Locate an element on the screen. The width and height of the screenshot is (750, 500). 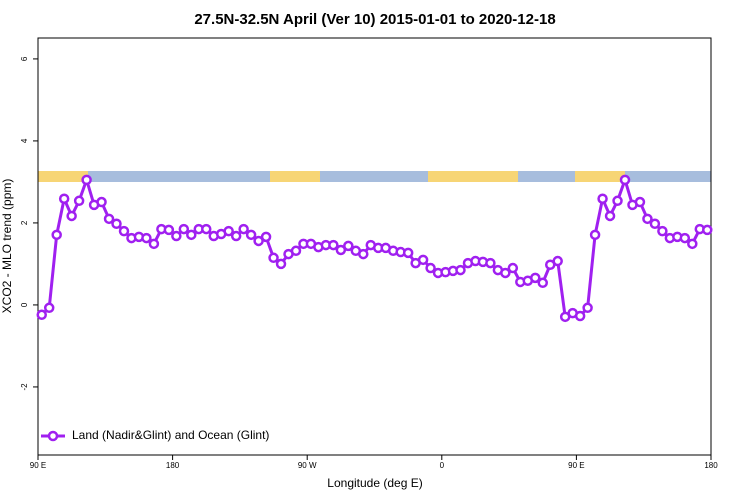
legend-marker is located at coordinates (53, 436).